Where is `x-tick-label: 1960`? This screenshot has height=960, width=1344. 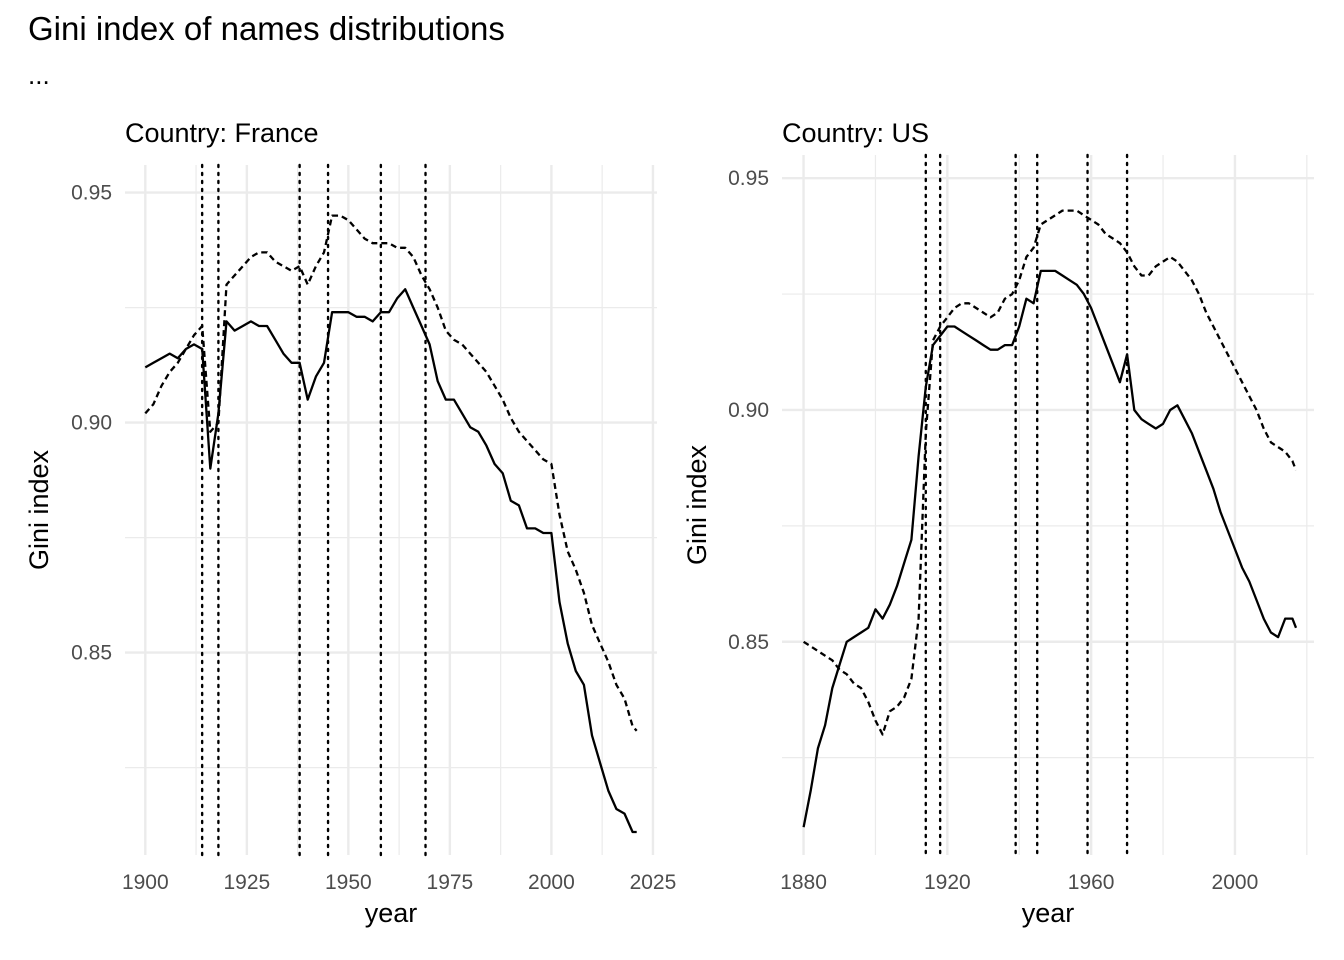
x-tick-label: 1960 is located at coordinates (1091, 882).